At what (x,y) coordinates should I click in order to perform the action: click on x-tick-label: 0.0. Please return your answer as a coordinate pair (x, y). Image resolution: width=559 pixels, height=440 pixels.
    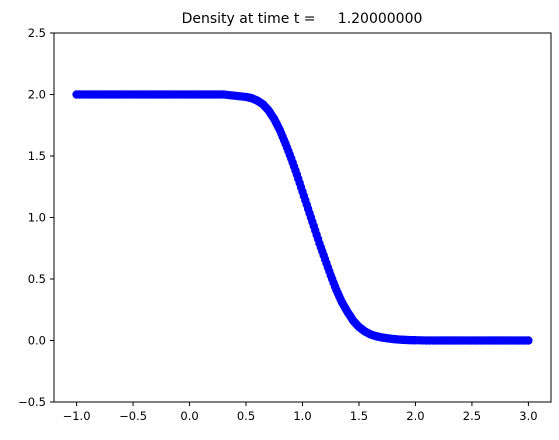
    Looking at the image, I should click on (189, 416).